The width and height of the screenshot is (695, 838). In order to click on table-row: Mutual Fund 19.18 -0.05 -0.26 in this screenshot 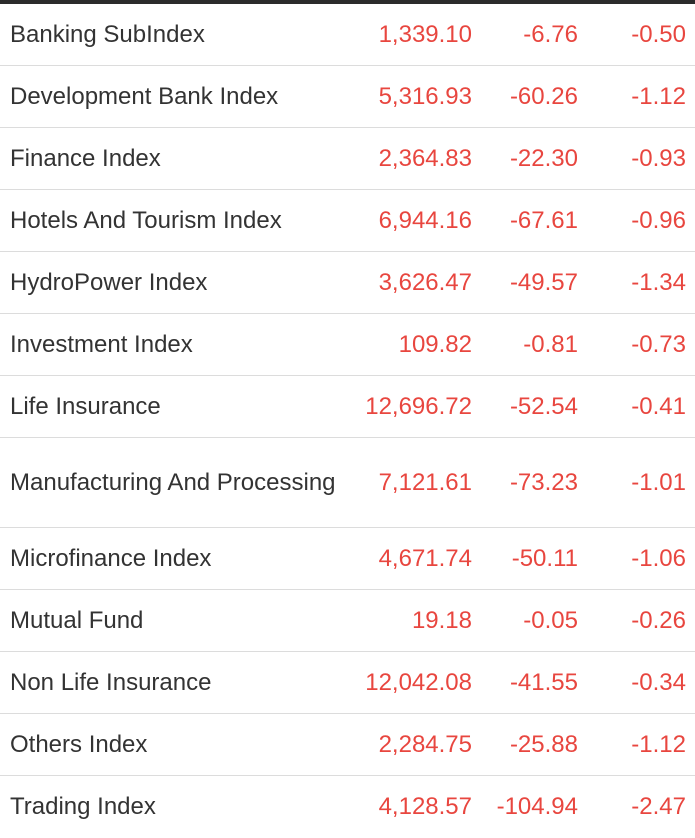, I will do `click(347, 621)`.